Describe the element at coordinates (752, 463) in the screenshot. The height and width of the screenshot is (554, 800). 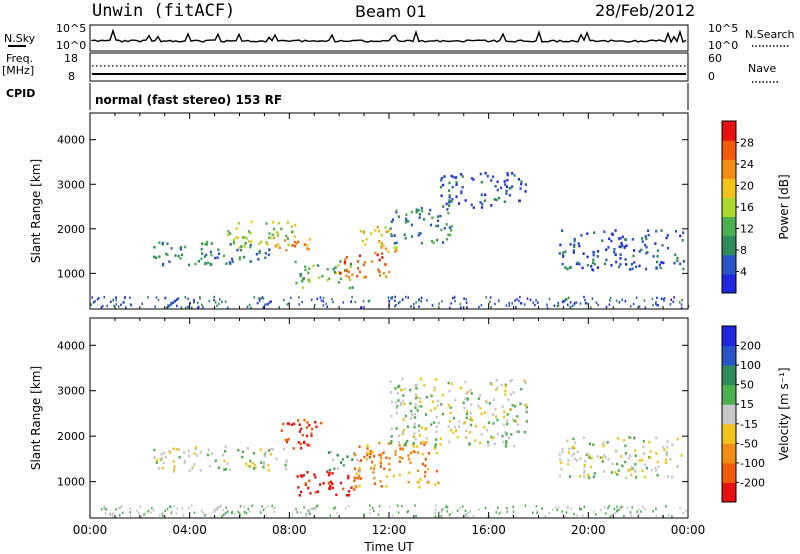
I see `vel-colorbar-tick: -100` at that location.